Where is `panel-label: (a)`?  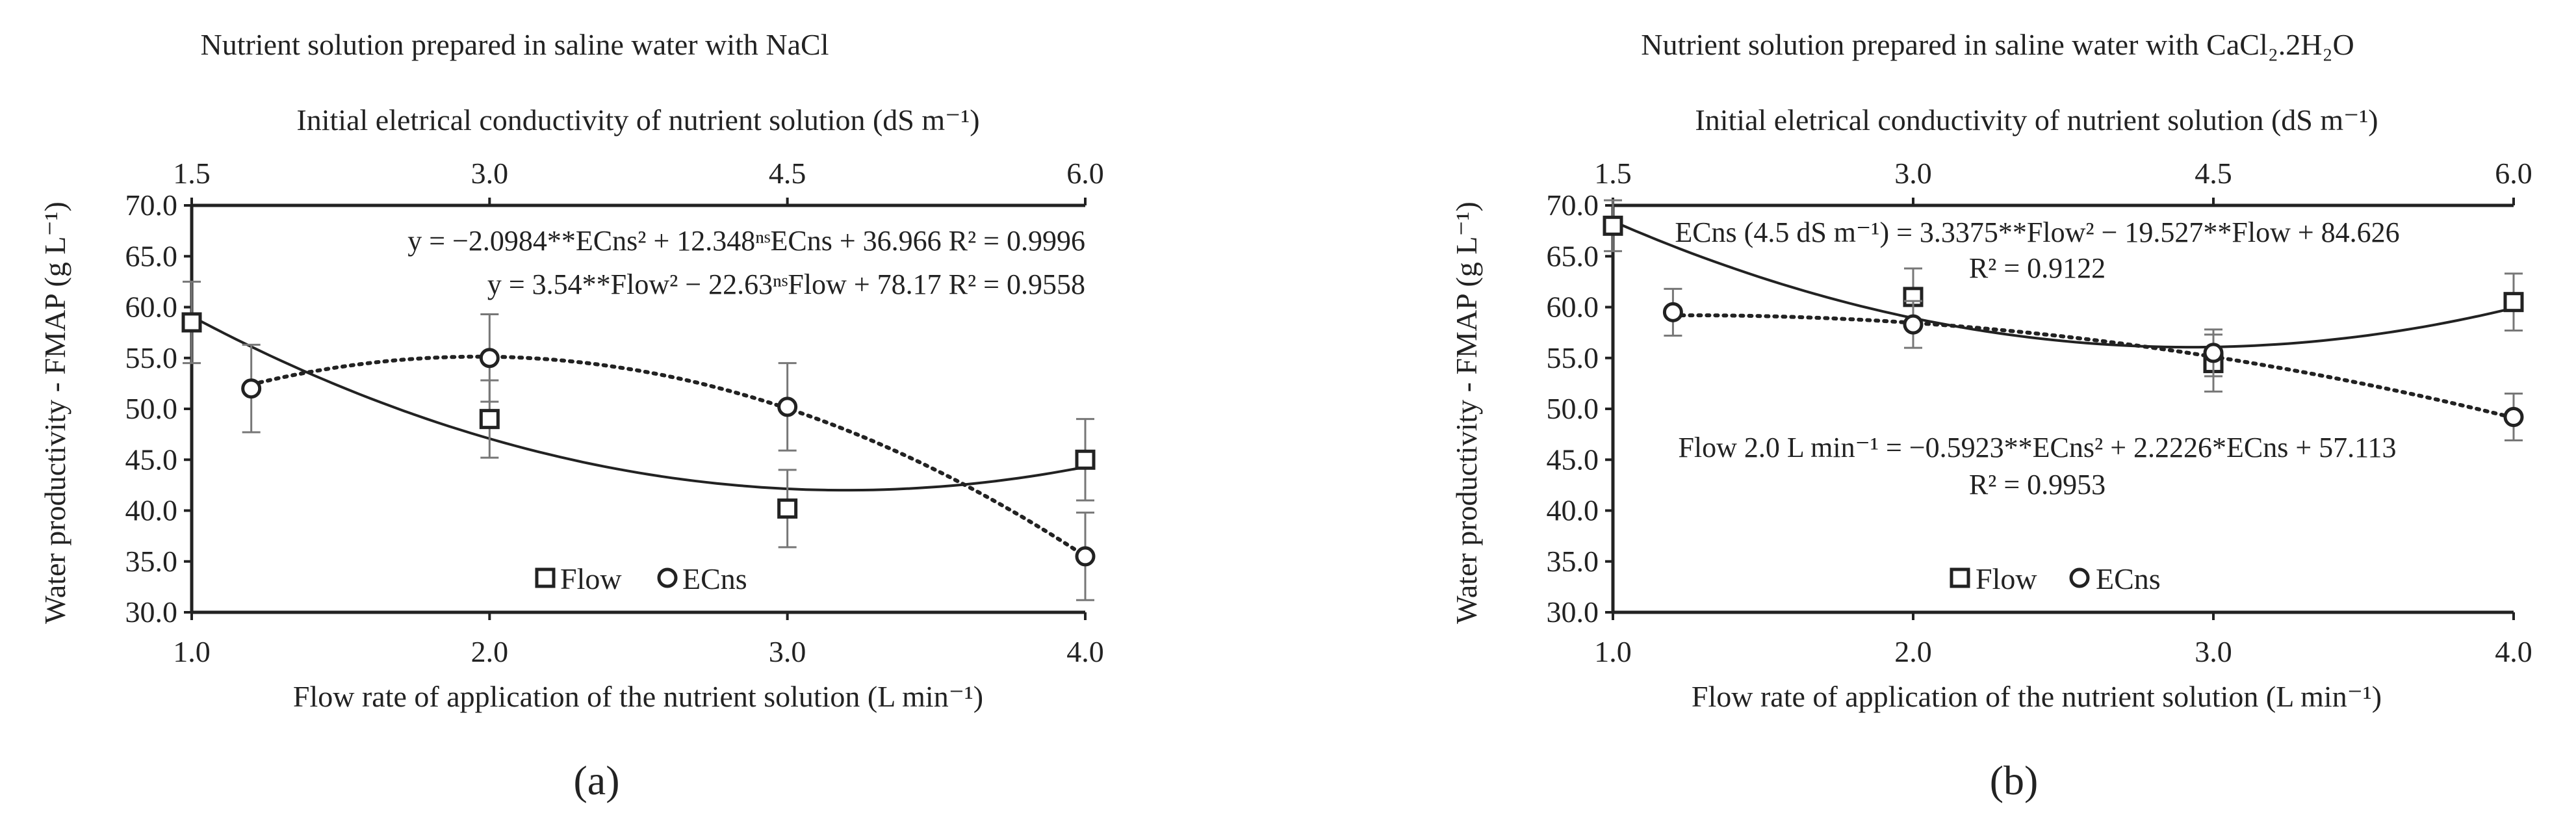 panel-label: (a) is located at coordinates (596, 780).